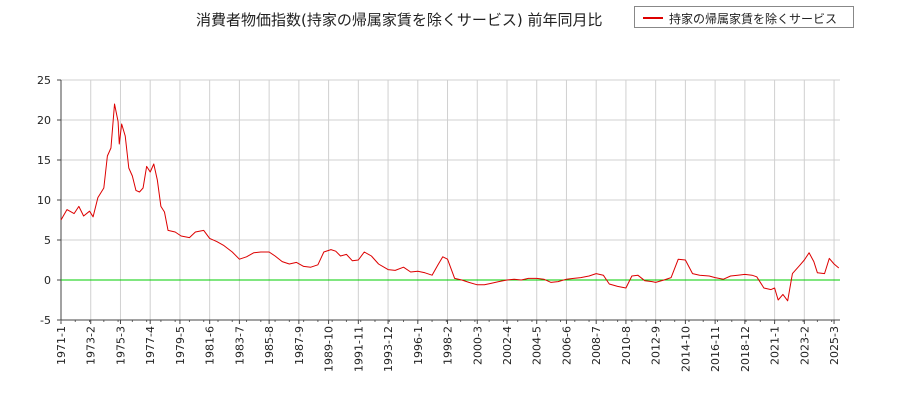 This screenshot has height=400, width=900. I want to click on y-tick-label: 15, so click(44, 160).